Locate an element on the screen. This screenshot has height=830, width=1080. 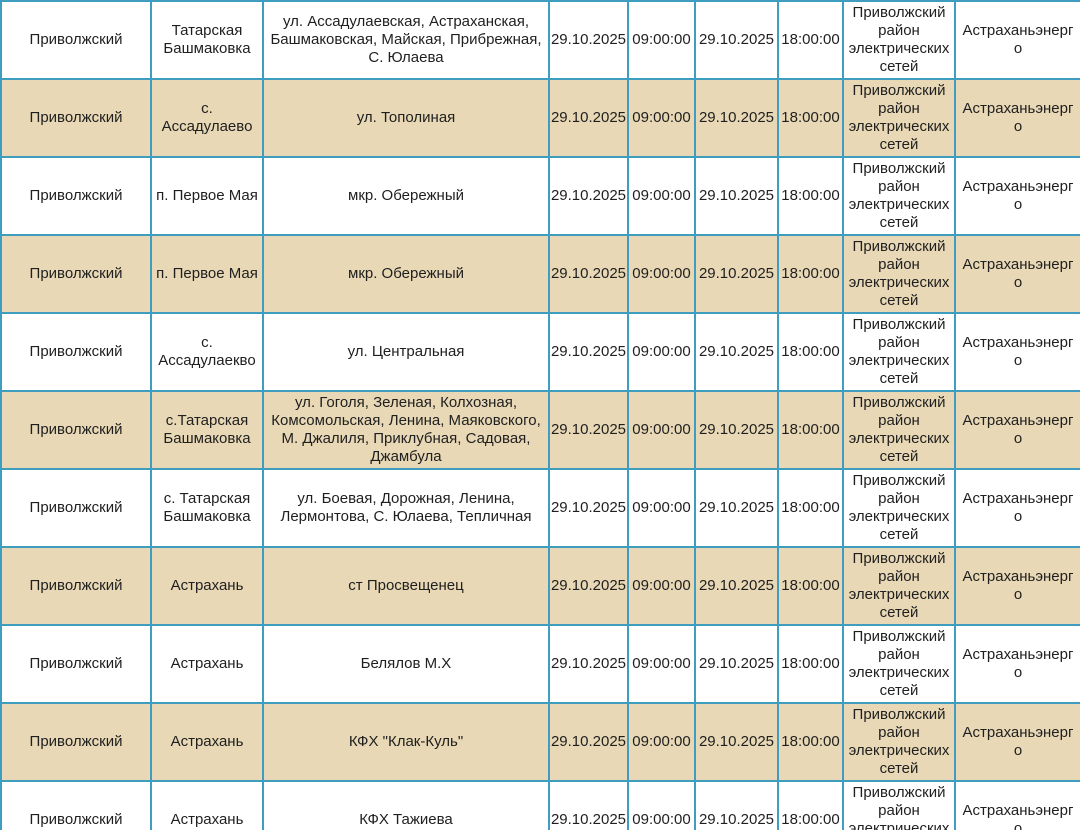
cell-settlement: с.Татарская Башмаковка is located at coordinates (207, 430).